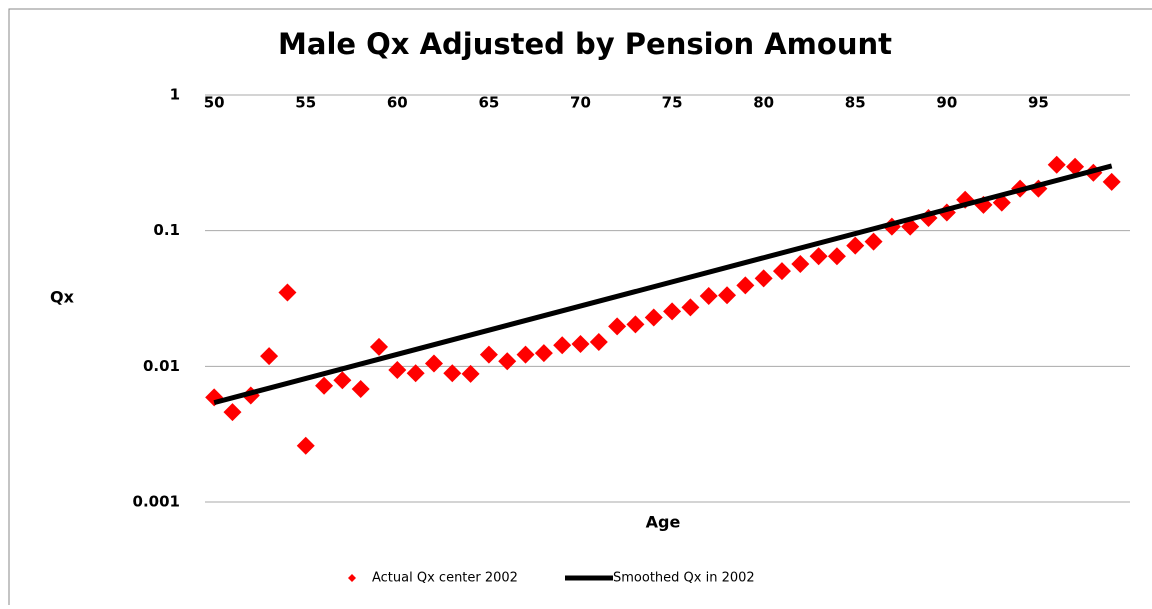 This screenshot has width=1152, height=609. Describe the element at coordinates (166, 230) in the screenshot. I see `y-tick-label: 0.1` at that location.